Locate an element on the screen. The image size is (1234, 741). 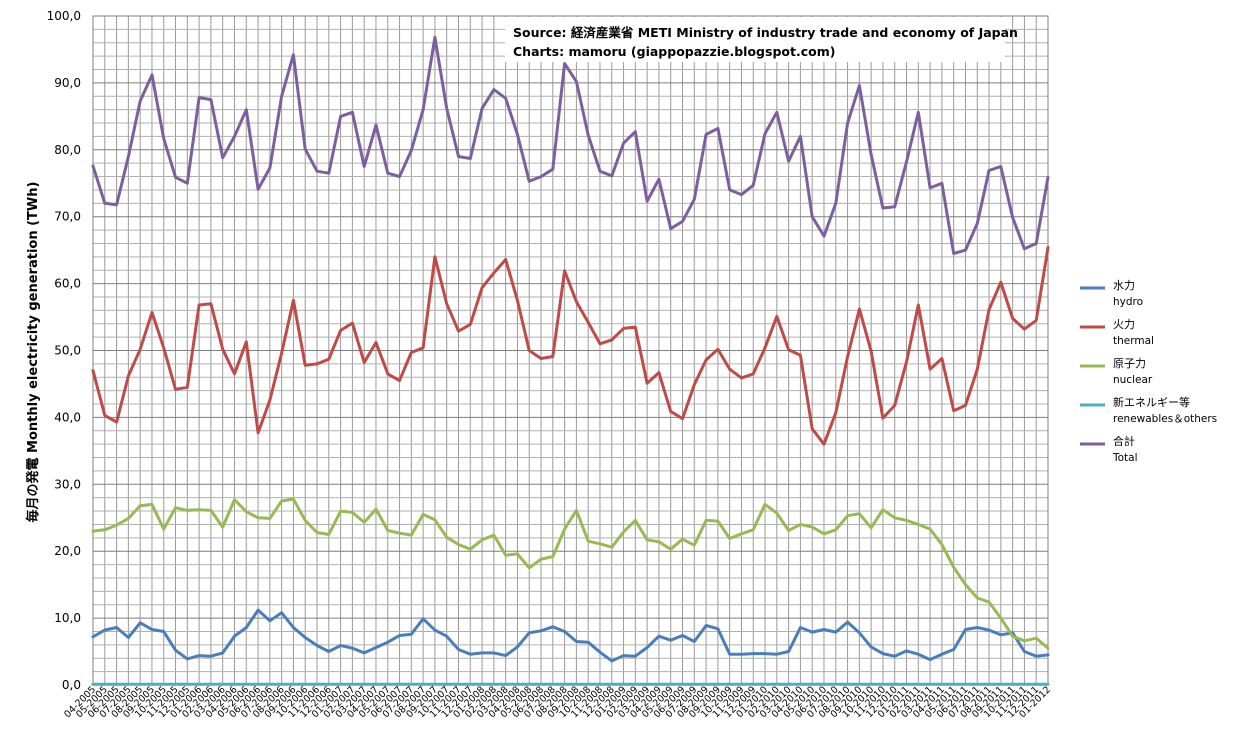
y-tick-label: 80,0 is located at coordinates (67, 150).